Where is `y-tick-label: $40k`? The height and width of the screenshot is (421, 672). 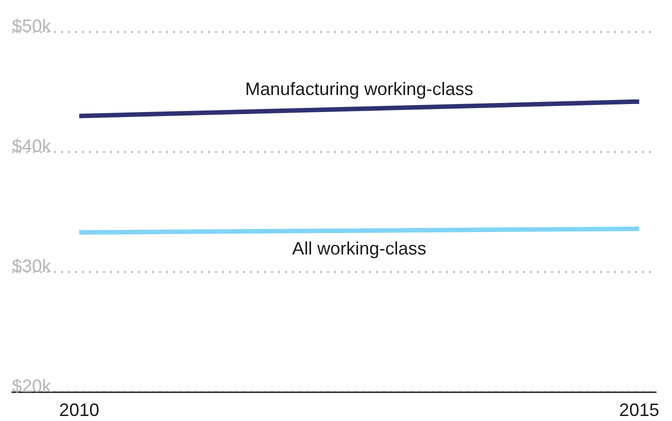 y-tick-label: $40k is located at coordinates (32, 146).